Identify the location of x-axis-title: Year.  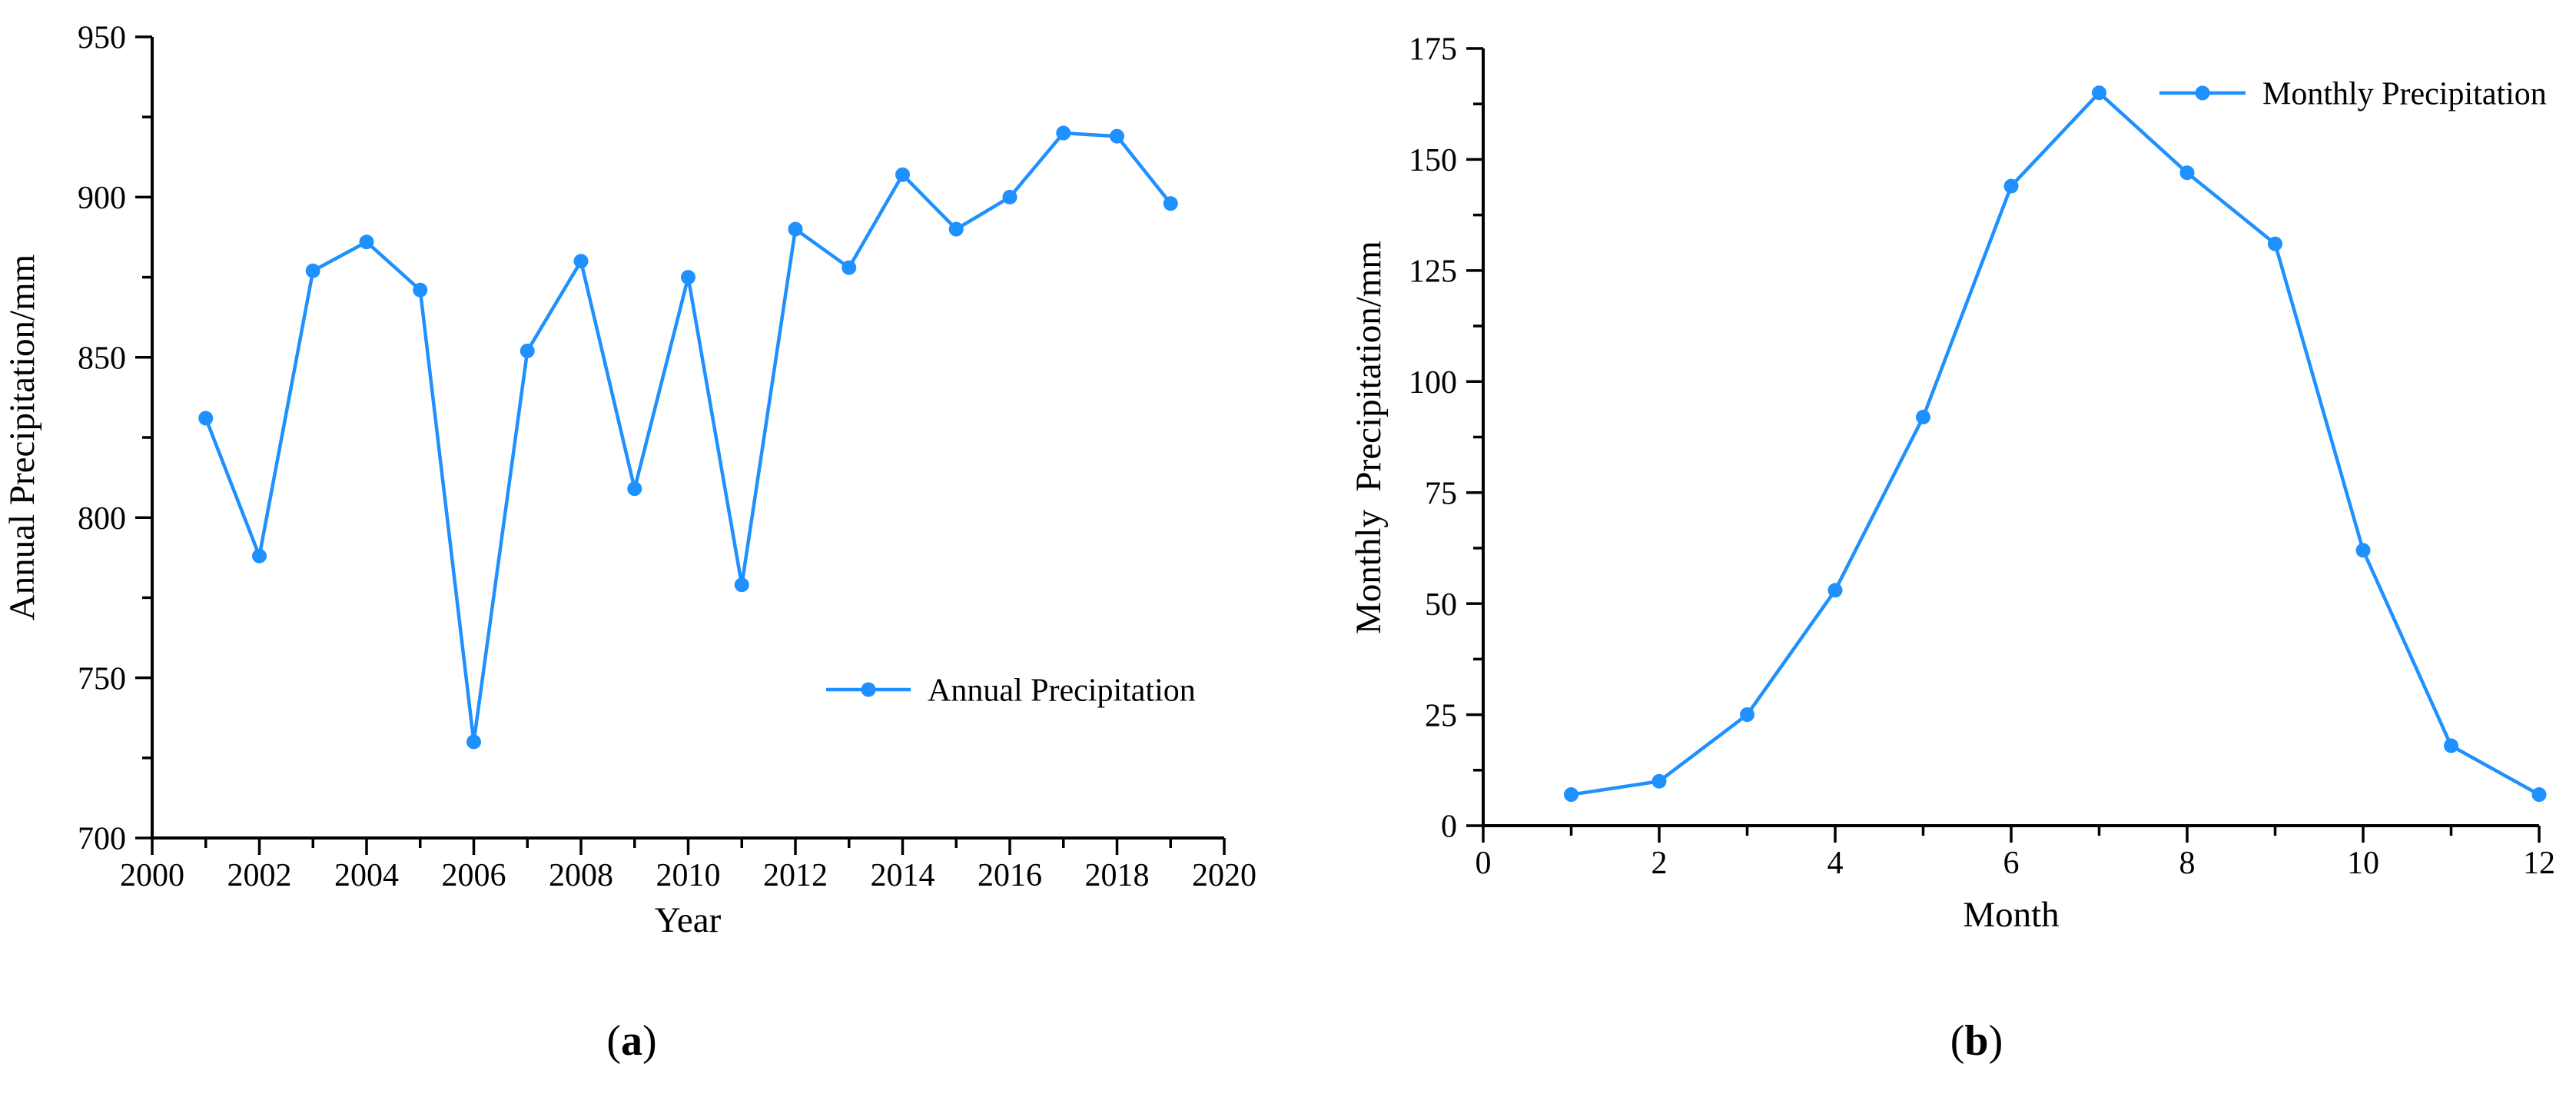
(688, 920).